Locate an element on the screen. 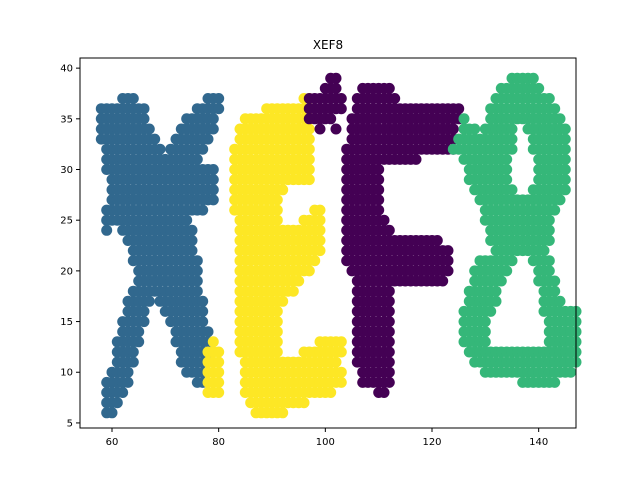 Image resolution: width=640 pixels, height=480 pixels. x-tick-label: 120 is located at coordinates (431, 442).